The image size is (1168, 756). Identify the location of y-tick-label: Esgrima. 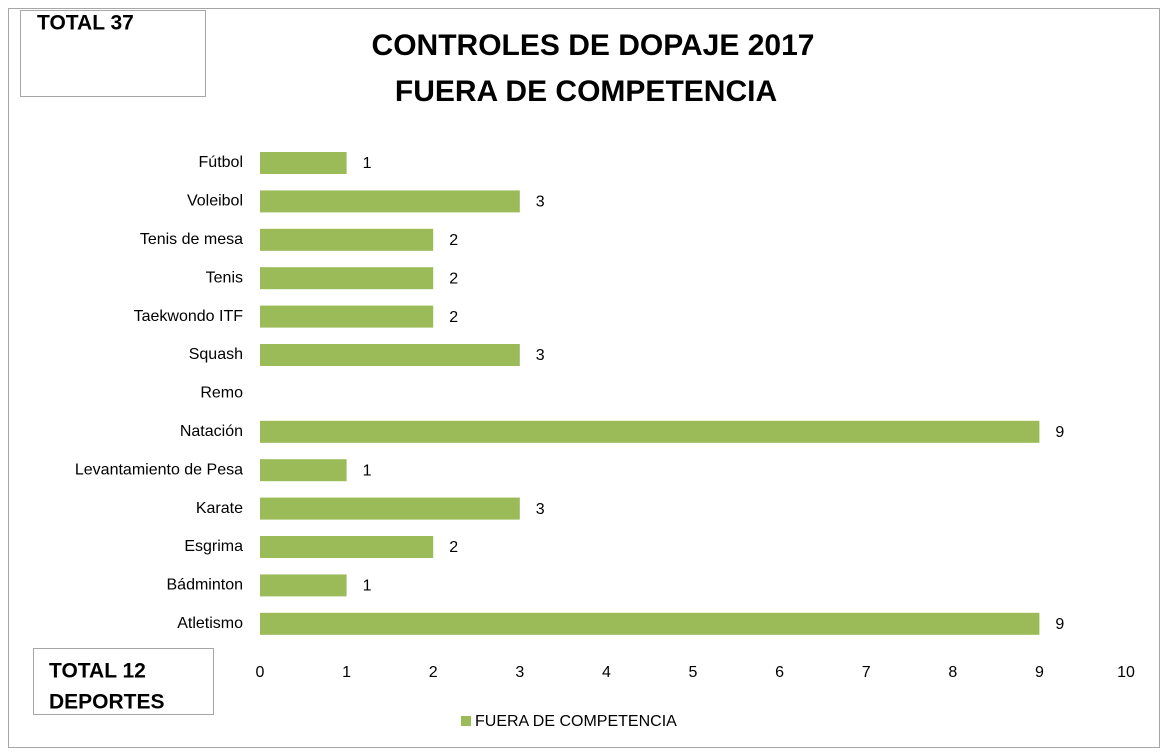
(213, 546).